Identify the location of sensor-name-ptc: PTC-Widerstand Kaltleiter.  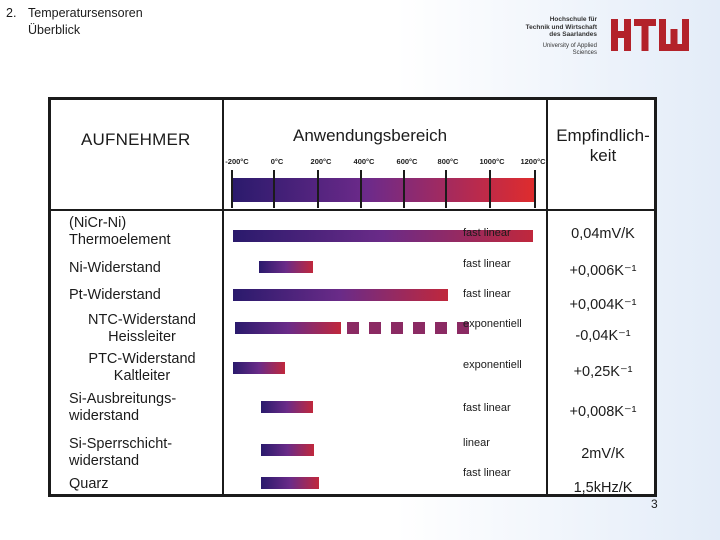
(142, 368).